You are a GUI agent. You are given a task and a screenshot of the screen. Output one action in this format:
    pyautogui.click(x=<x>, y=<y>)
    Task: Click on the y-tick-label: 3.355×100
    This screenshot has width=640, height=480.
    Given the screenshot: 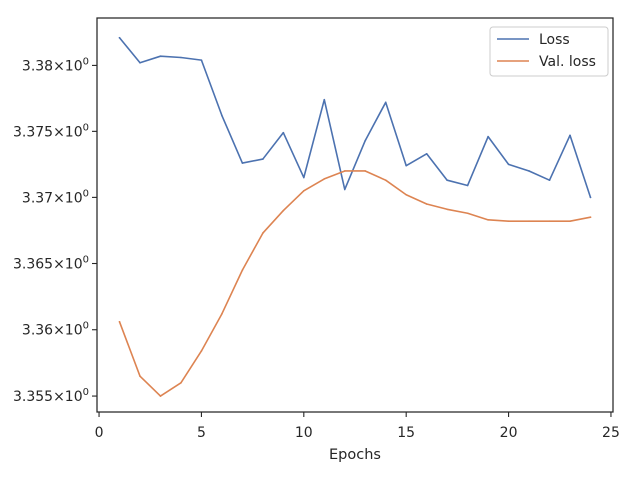 What is the action you would take?
    pyautogui.click(x=51, y=396)
    